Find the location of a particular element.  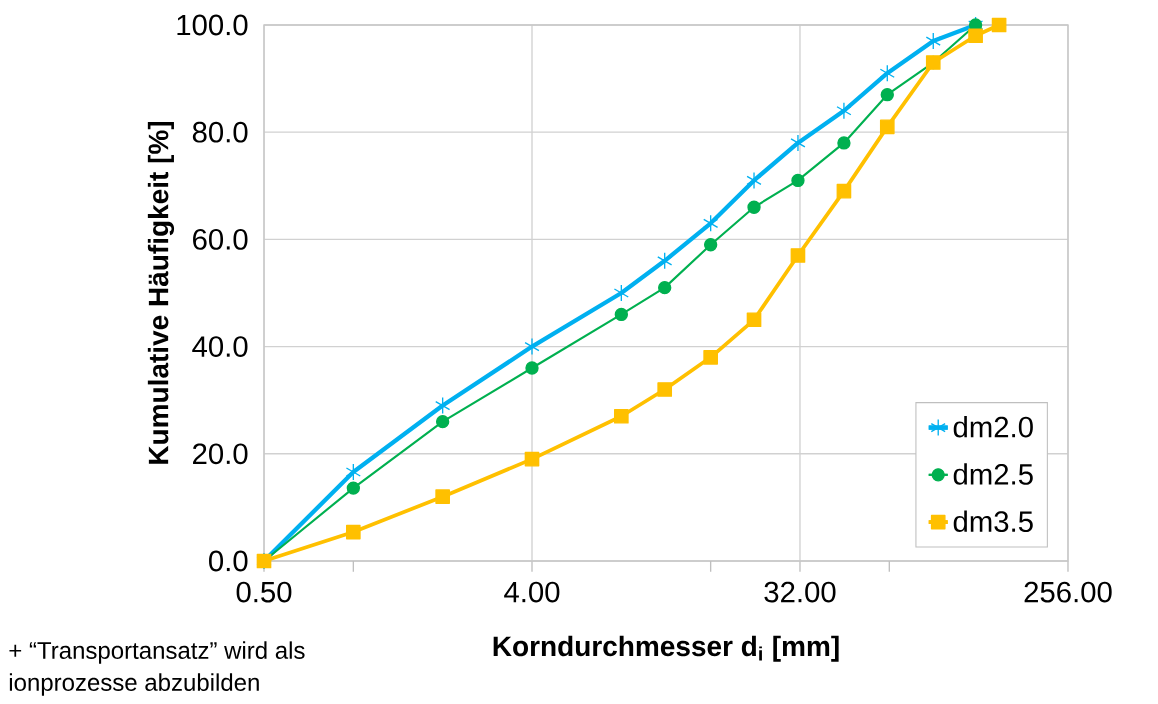

y-tick-label: 60.0 is located at coordinates (220, 239).